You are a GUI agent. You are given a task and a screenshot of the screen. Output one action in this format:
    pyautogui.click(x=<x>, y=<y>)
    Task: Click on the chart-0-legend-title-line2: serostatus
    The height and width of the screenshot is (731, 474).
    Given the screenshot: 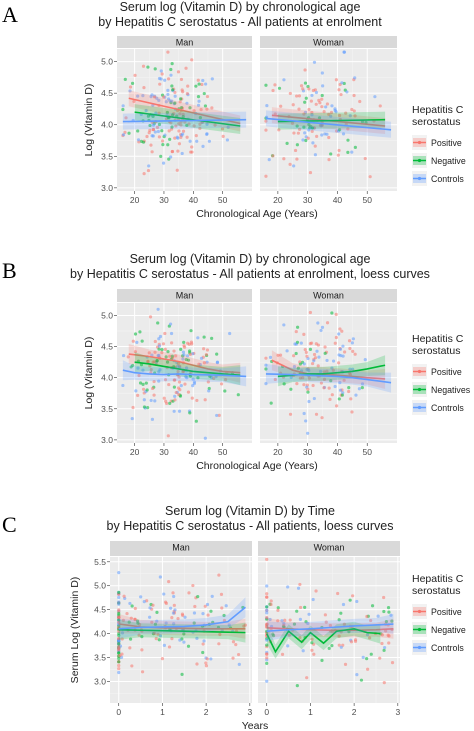 What is the action you would take?
    pyautogui.click(x=436, y=122)
    